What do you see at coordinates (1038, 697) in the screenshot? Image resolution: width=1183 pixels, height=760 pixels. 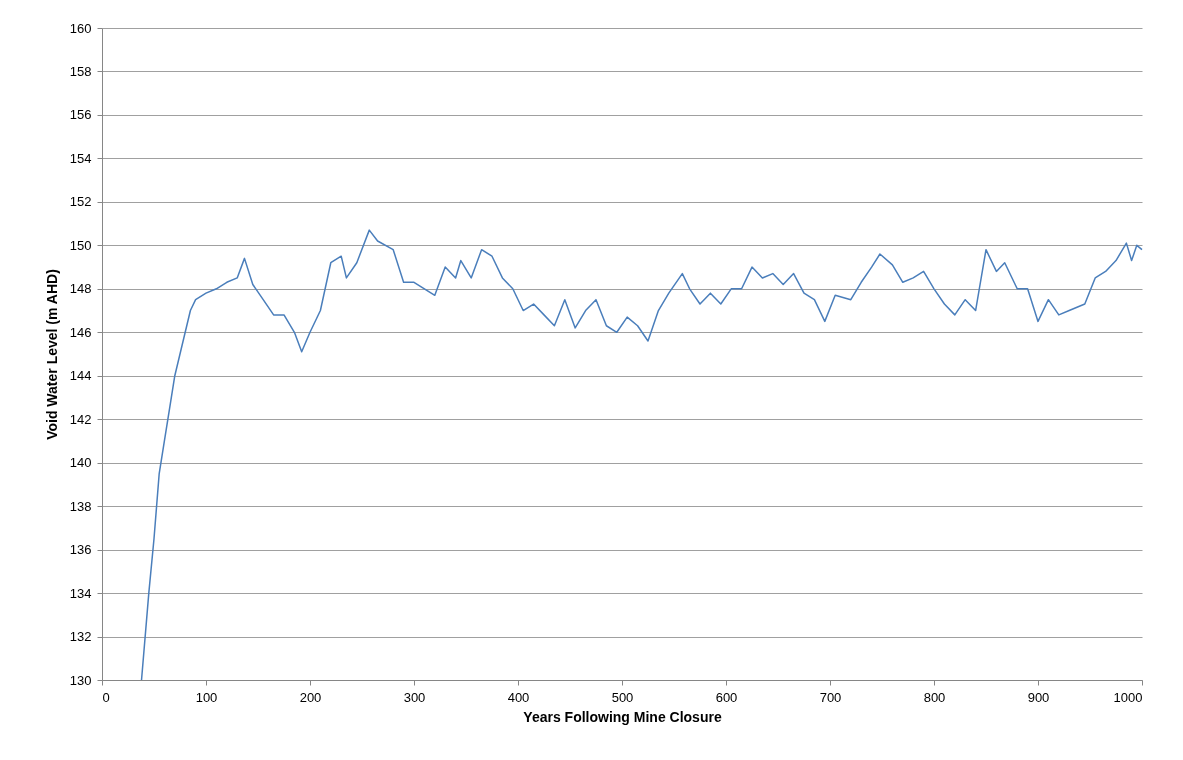 I see `x-tick-label: 900` at bounding box center [1038, 697].